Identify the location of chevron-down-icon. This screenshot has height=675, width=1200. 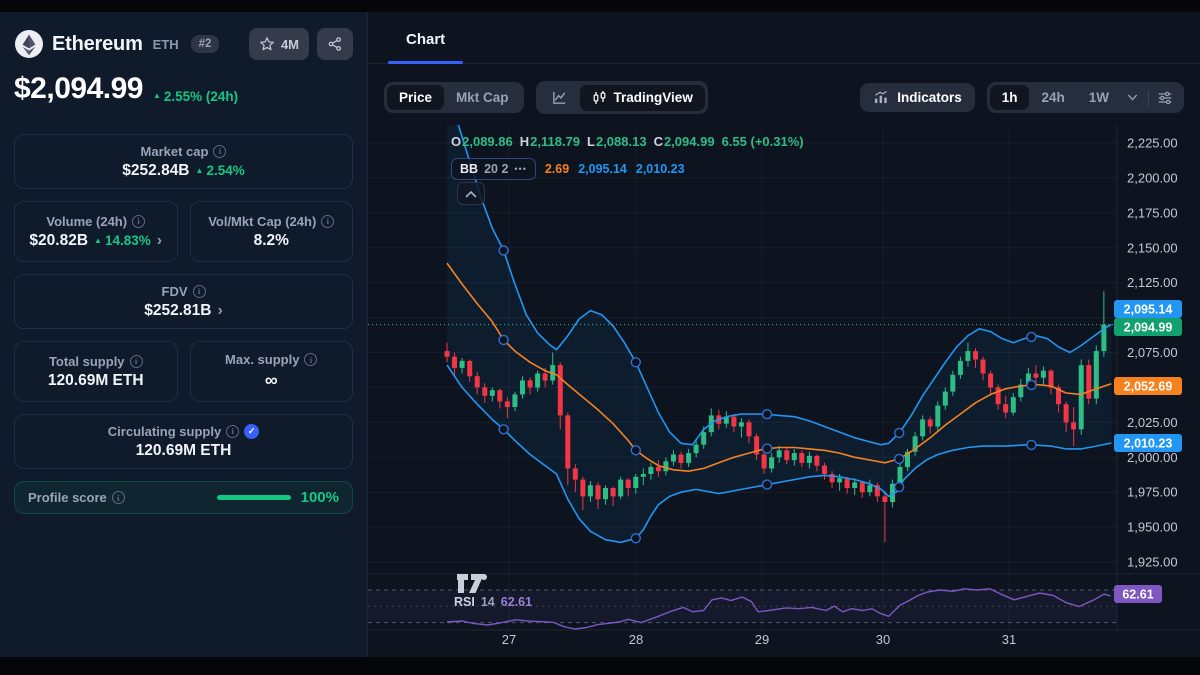
(1132, 97).